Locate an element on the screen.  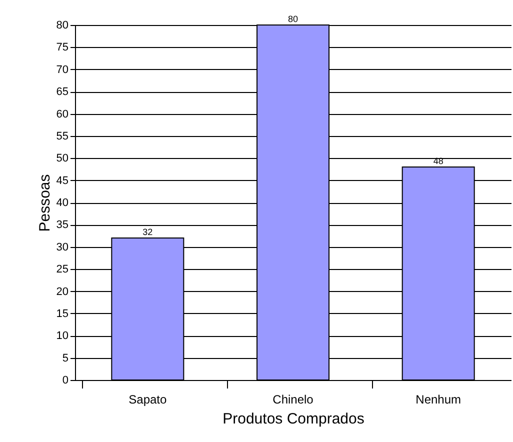
y-tick-label: 55 is located at coordinates (62, 136).